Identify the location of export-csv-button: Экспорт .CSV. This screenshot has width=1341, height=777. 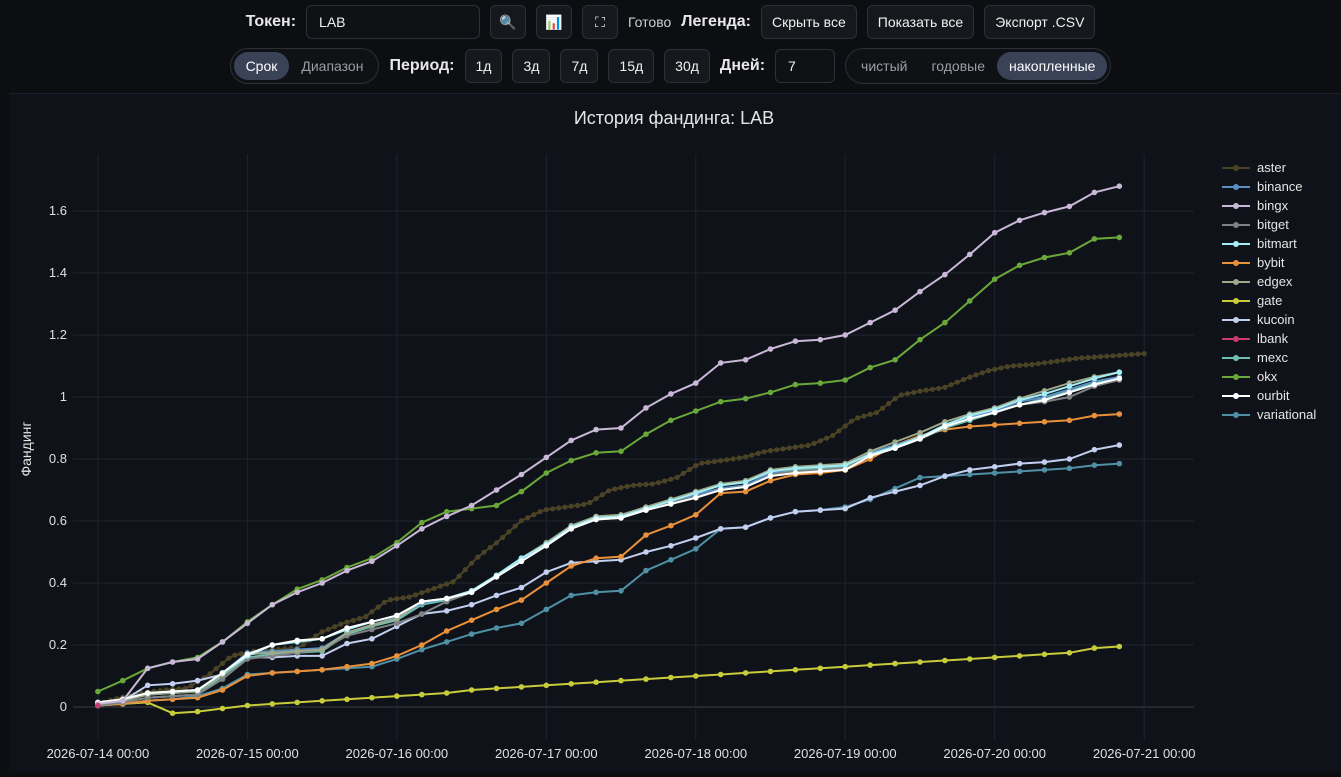
(1040, 22).